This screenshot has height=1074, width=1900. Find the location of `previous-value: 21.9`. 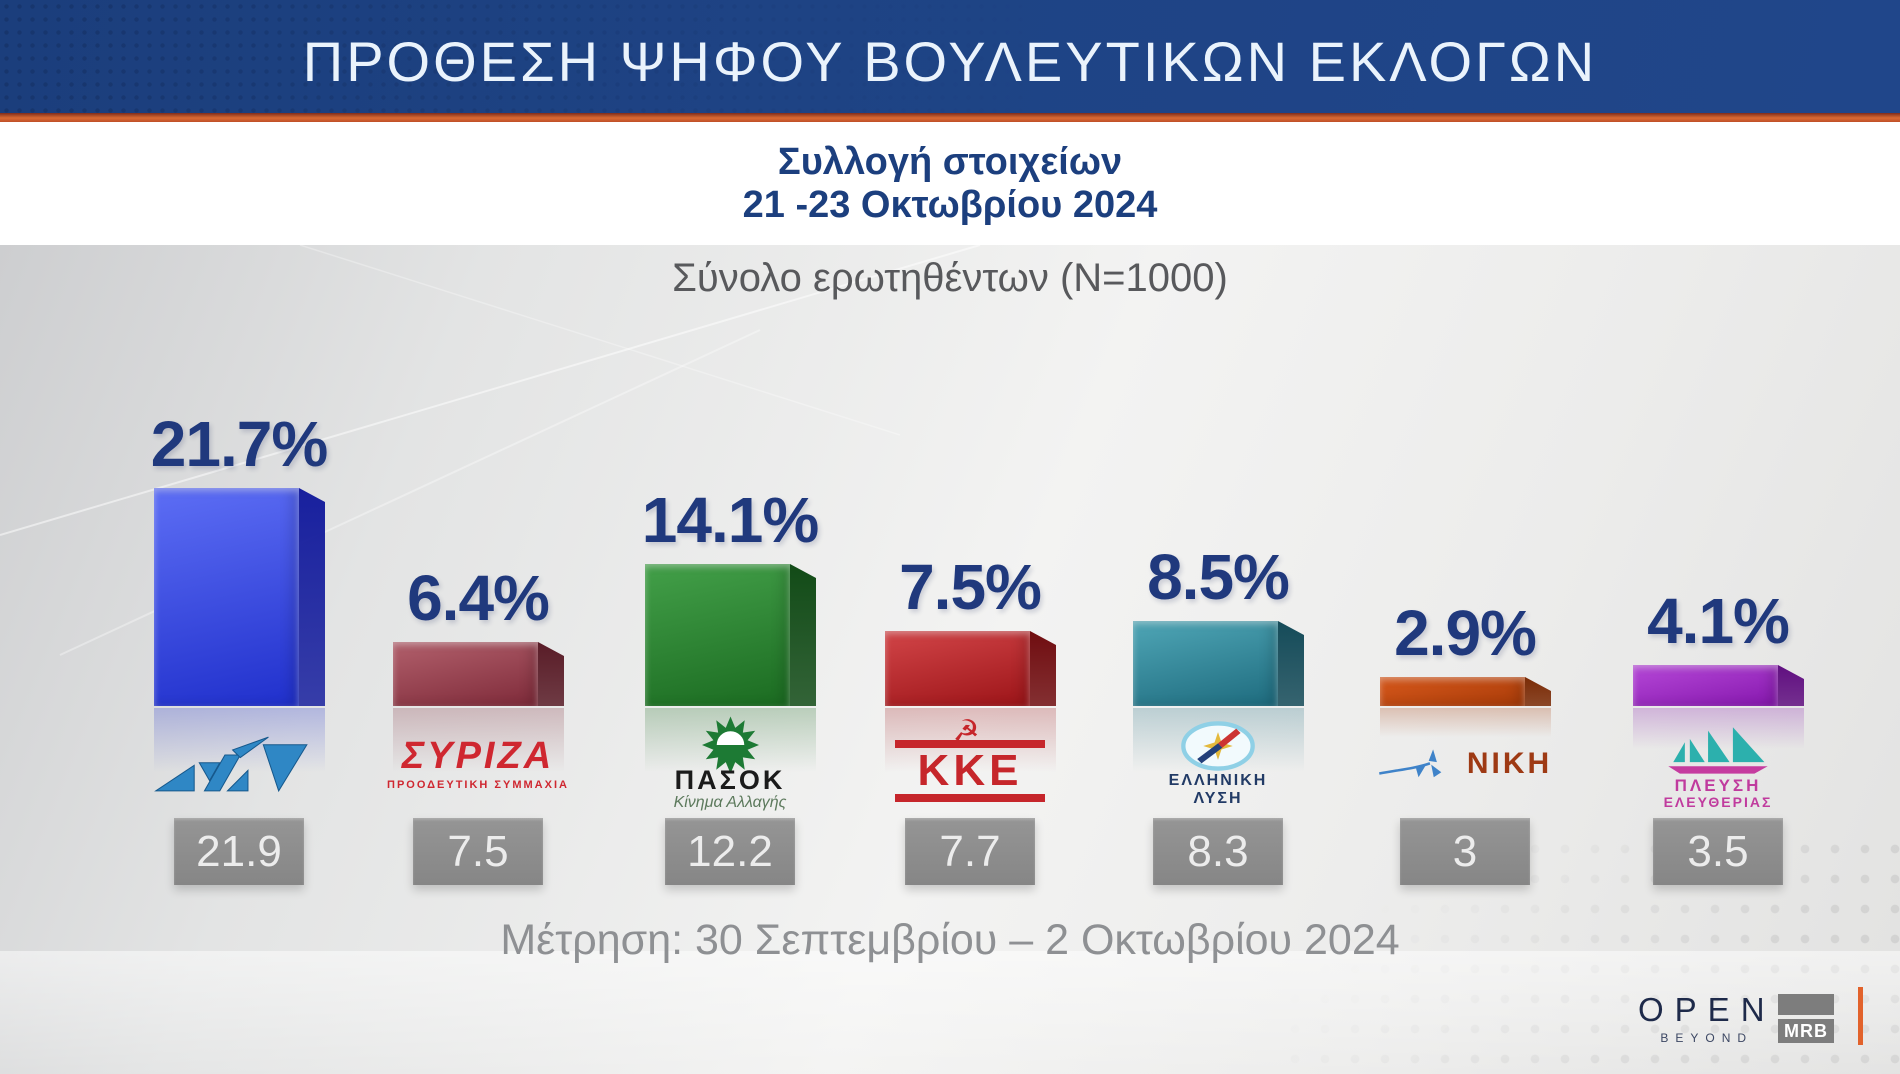

previous-value: 21.9 is located at coordinates (239, 851).